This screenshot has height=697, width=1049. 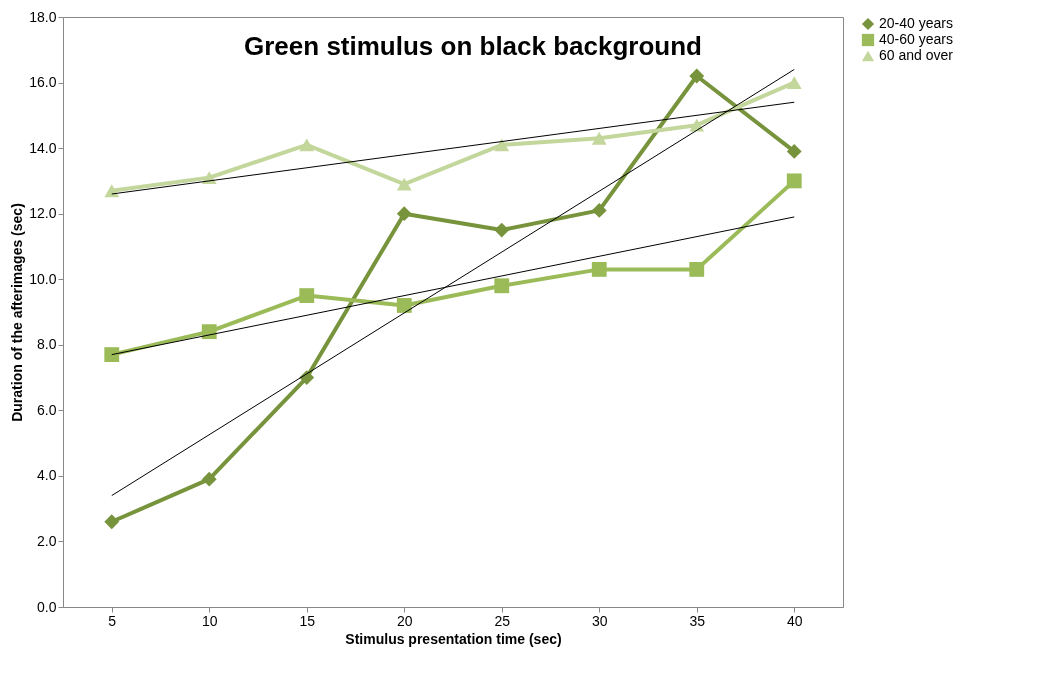 I want to click on x-tick-label: 35, so click(x=697, y=620).